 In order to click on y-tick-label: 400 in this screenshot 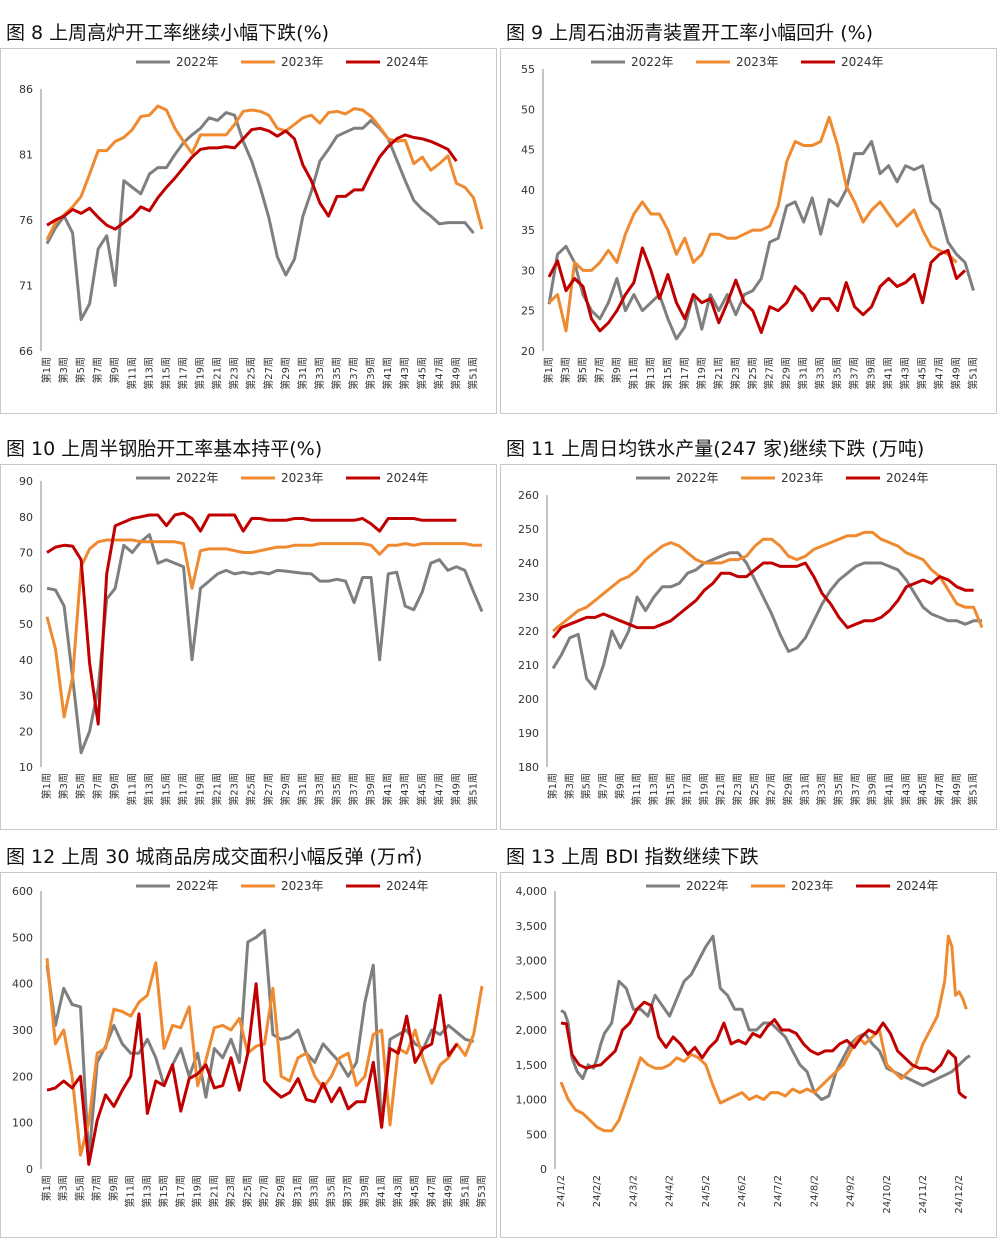, I will do `click(22, 984)`.